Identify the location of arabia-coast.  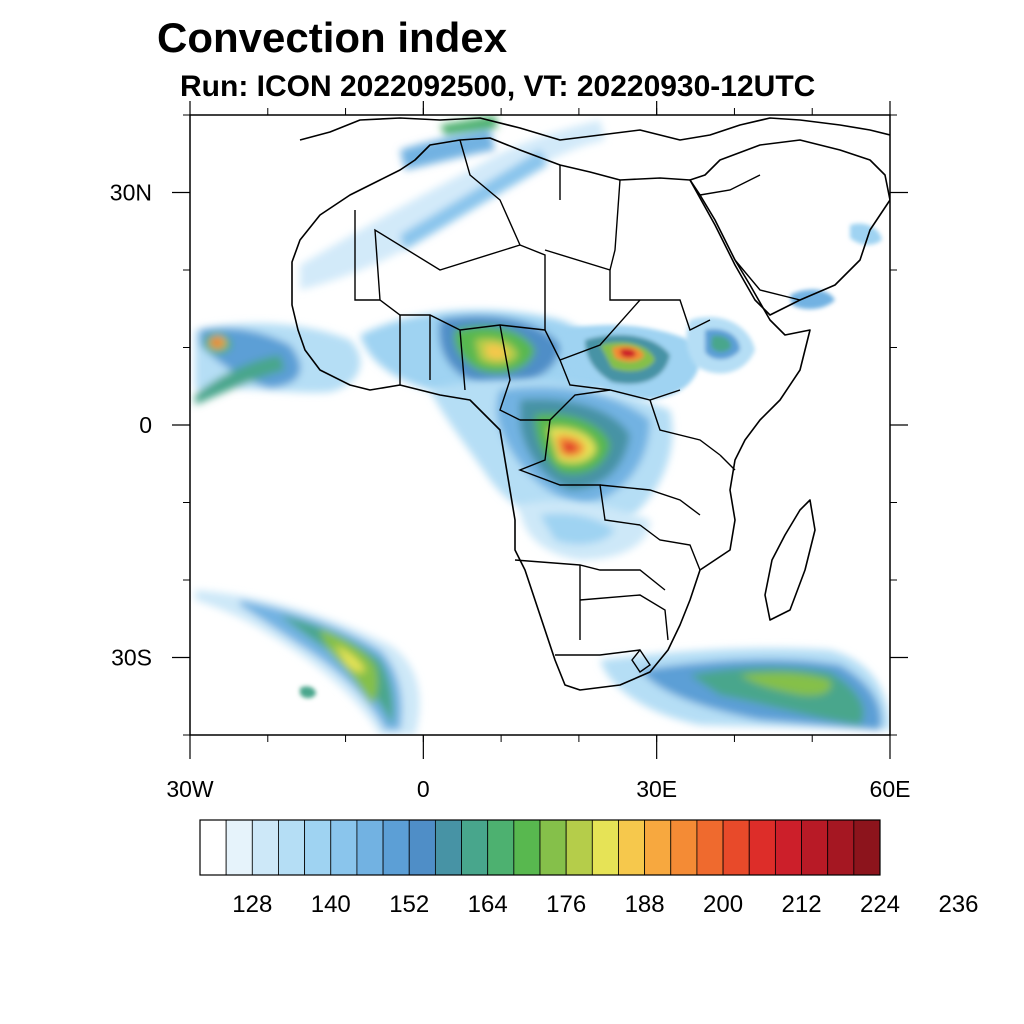
(789, 227).